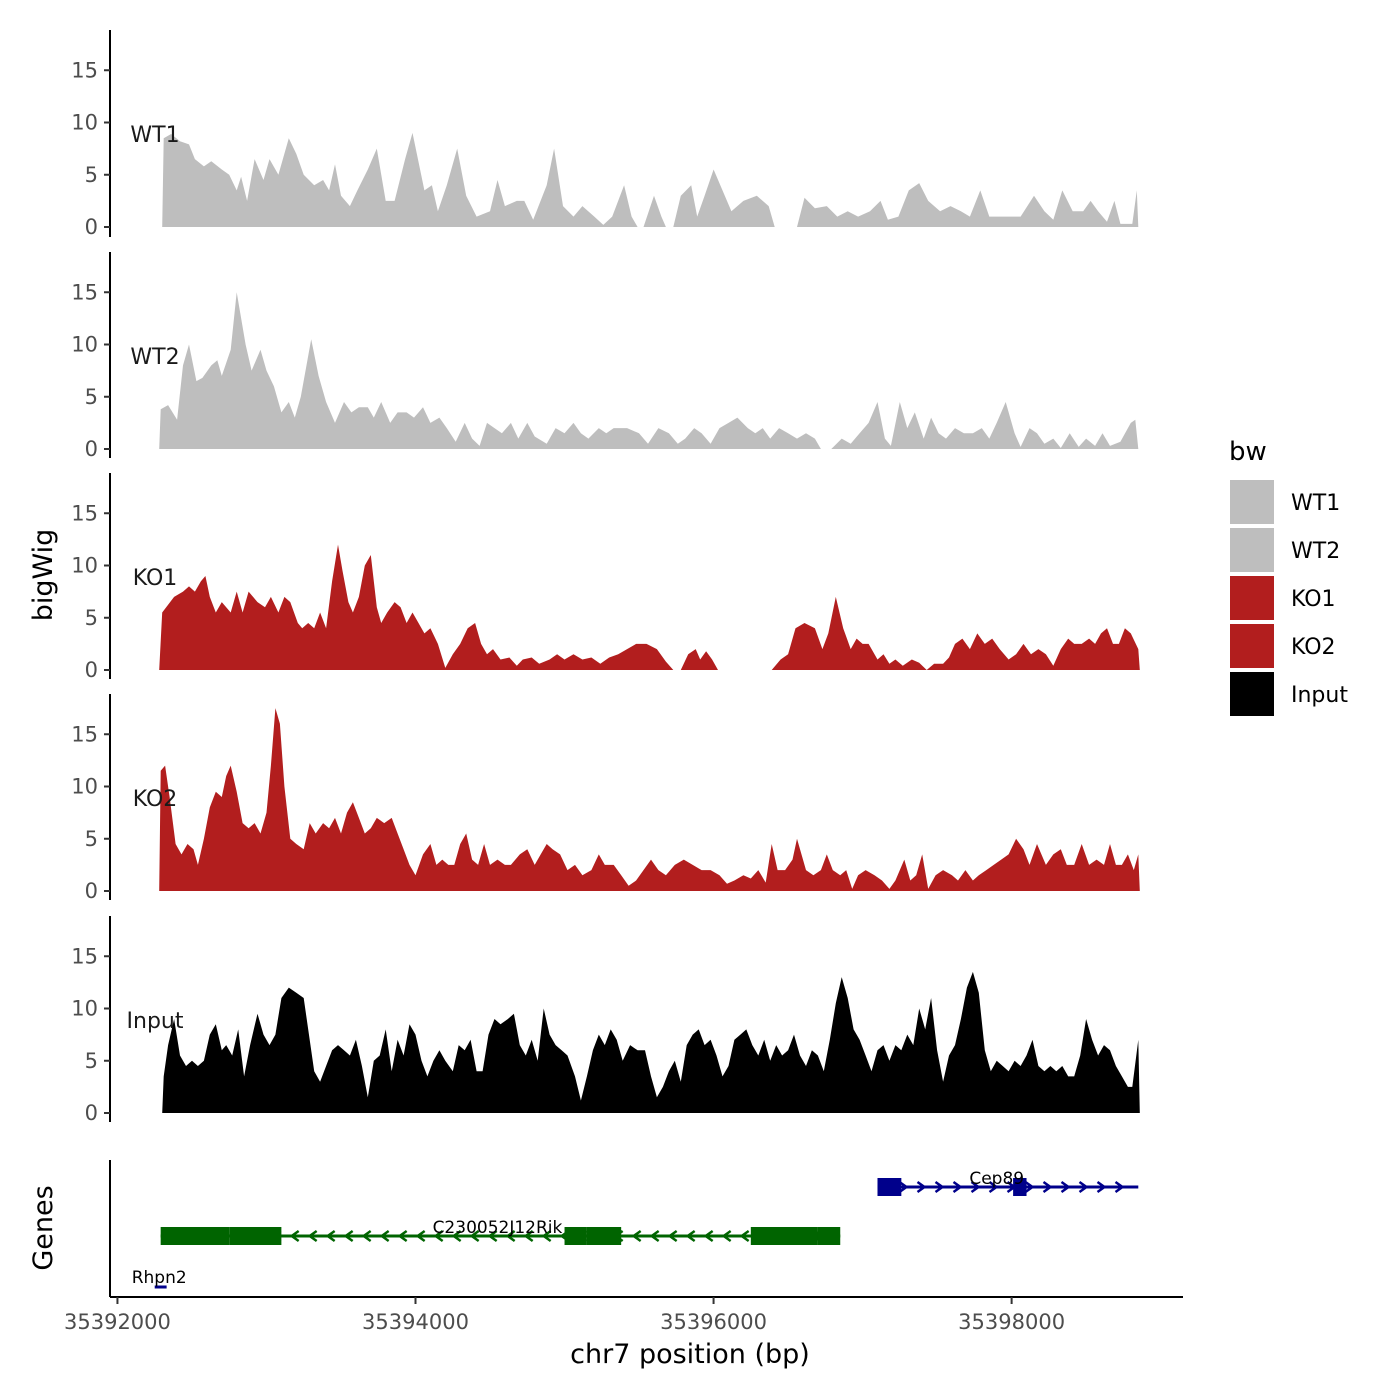 This screenshot has width=1400, height=1400. I want to click on x-tick-label: 35392000, so click(117, 1322).